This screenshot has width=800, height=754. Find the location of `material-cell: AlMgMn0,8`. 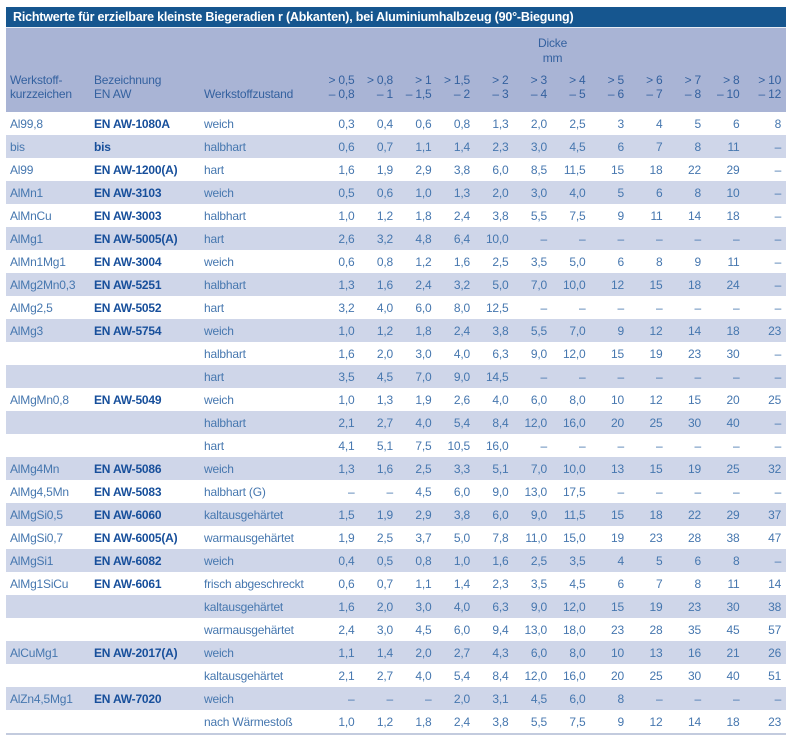

material-cell: AlMgMn0,8 is located at coordinates (39, 399).